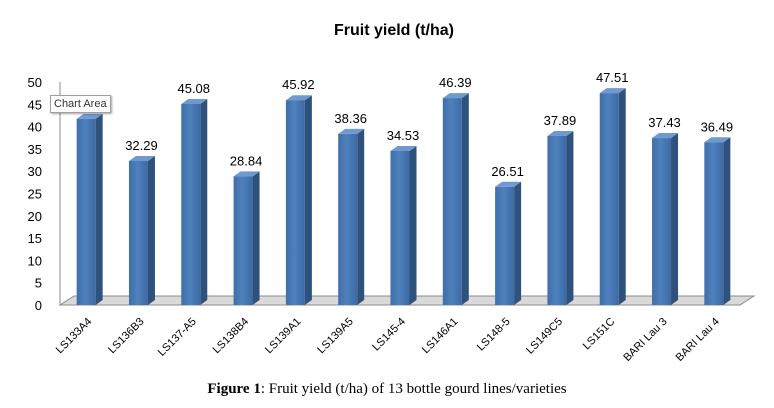 The image size is (774, 408). I want to click on y-tick-label: 30, so click(35, 171).